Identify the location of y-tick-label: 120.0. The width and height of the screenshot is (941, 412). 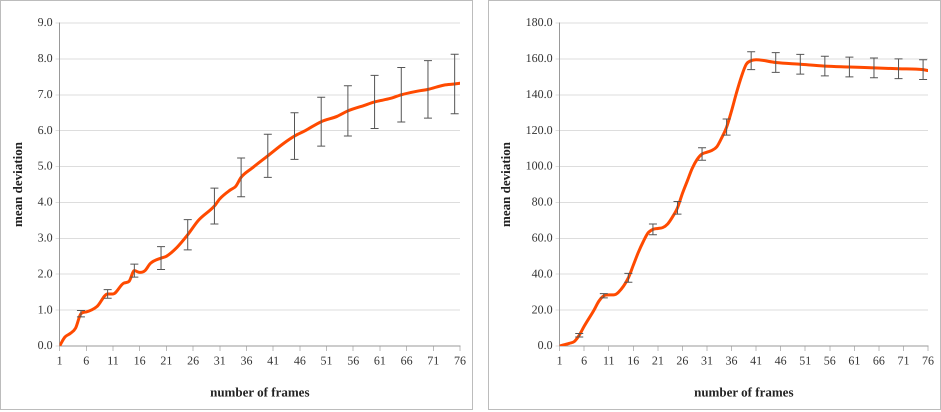
(539, 129).